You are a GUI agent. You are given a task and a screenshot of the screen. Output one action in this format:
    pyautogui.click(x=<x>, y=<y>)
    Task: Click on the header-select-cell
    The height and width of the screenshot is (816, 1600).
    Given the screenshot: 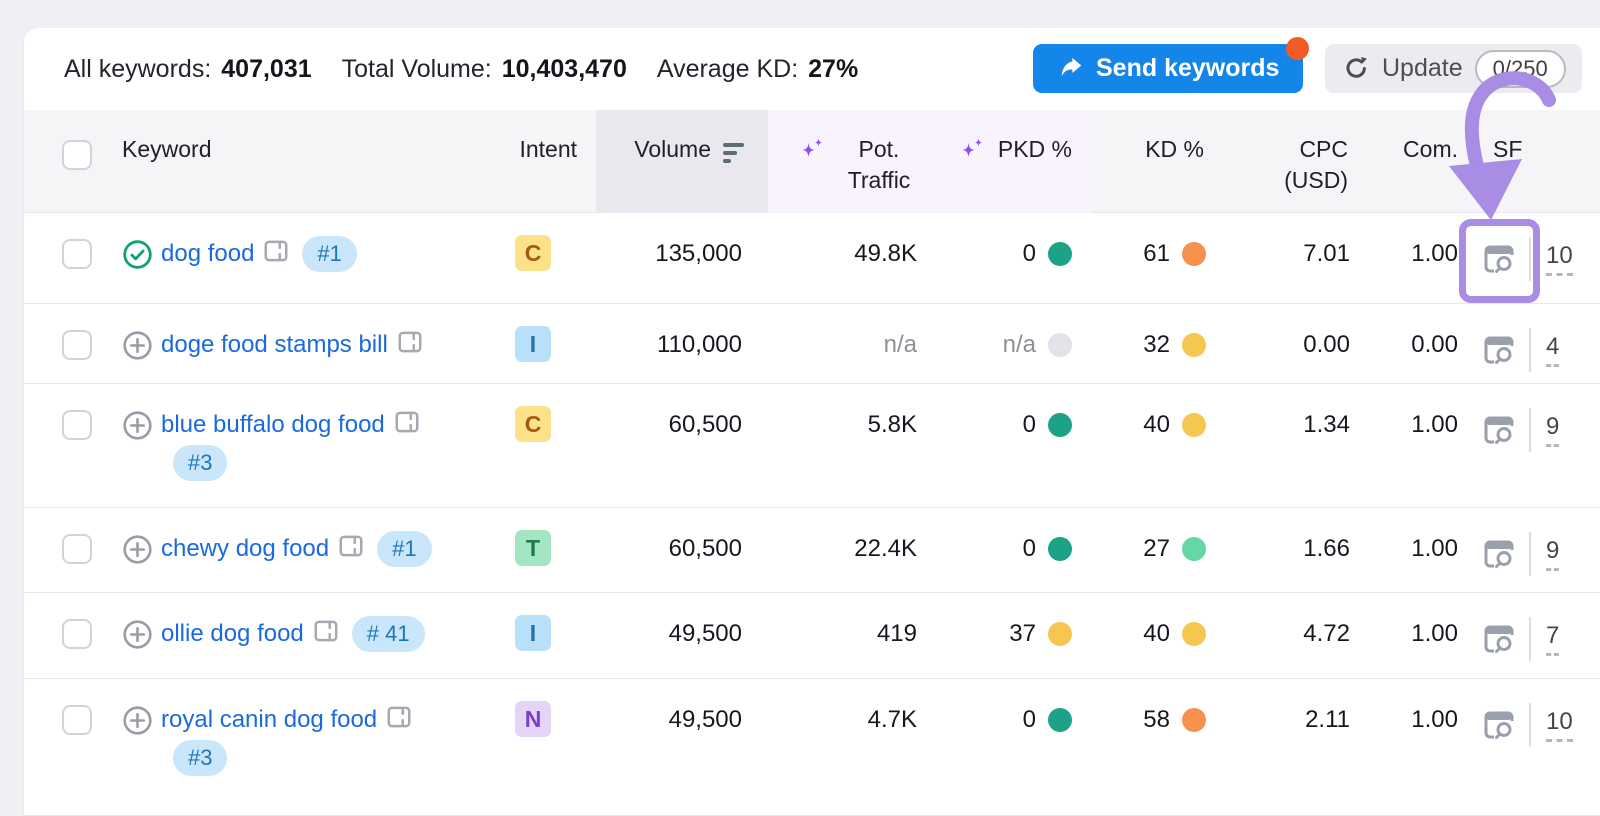 What is the action you would take?
    pyautogui.click(x=67, y=173)
    